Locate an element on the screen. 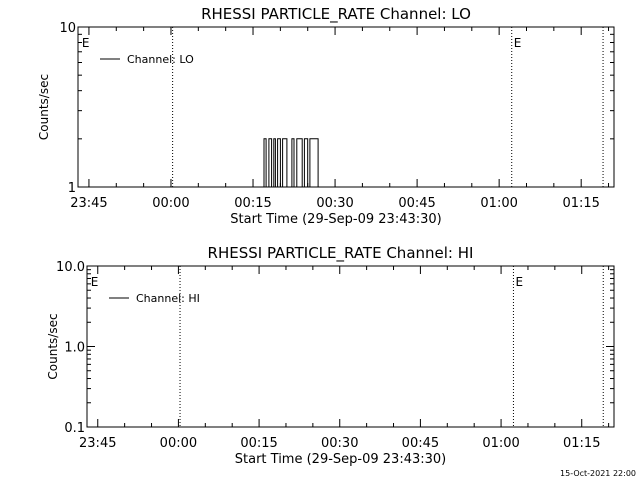  y-tick-label: 0.1 is located at coordinates (74, 428).